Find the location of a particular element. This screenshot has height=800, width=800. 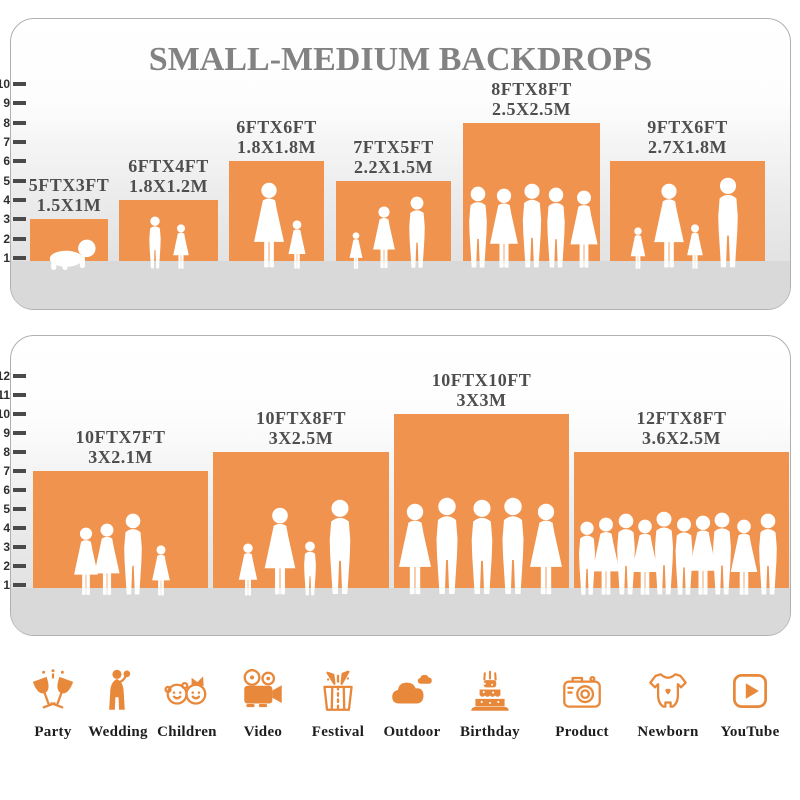

y-axis-tick-4: 4 is located at coordinates (13, 200).